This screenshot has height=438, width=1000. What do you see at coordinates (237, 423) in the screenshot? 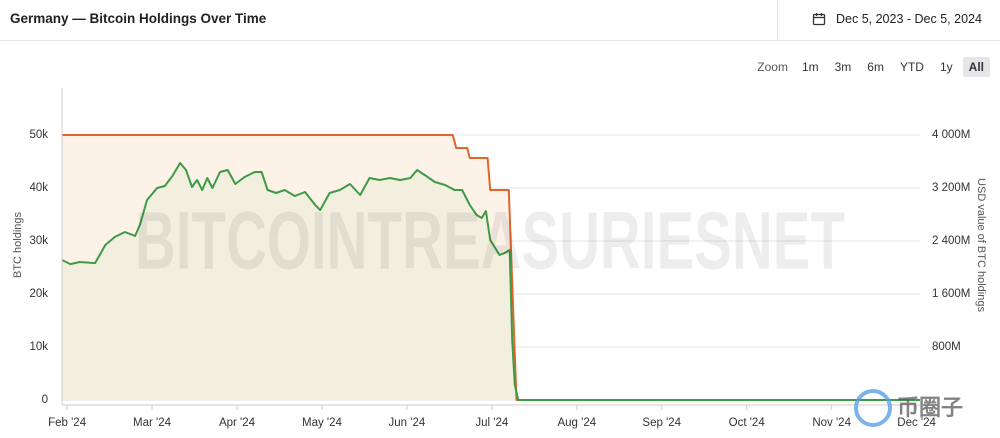
I see `x-tick-label: Apr '24` at bounding box center [237, 423].